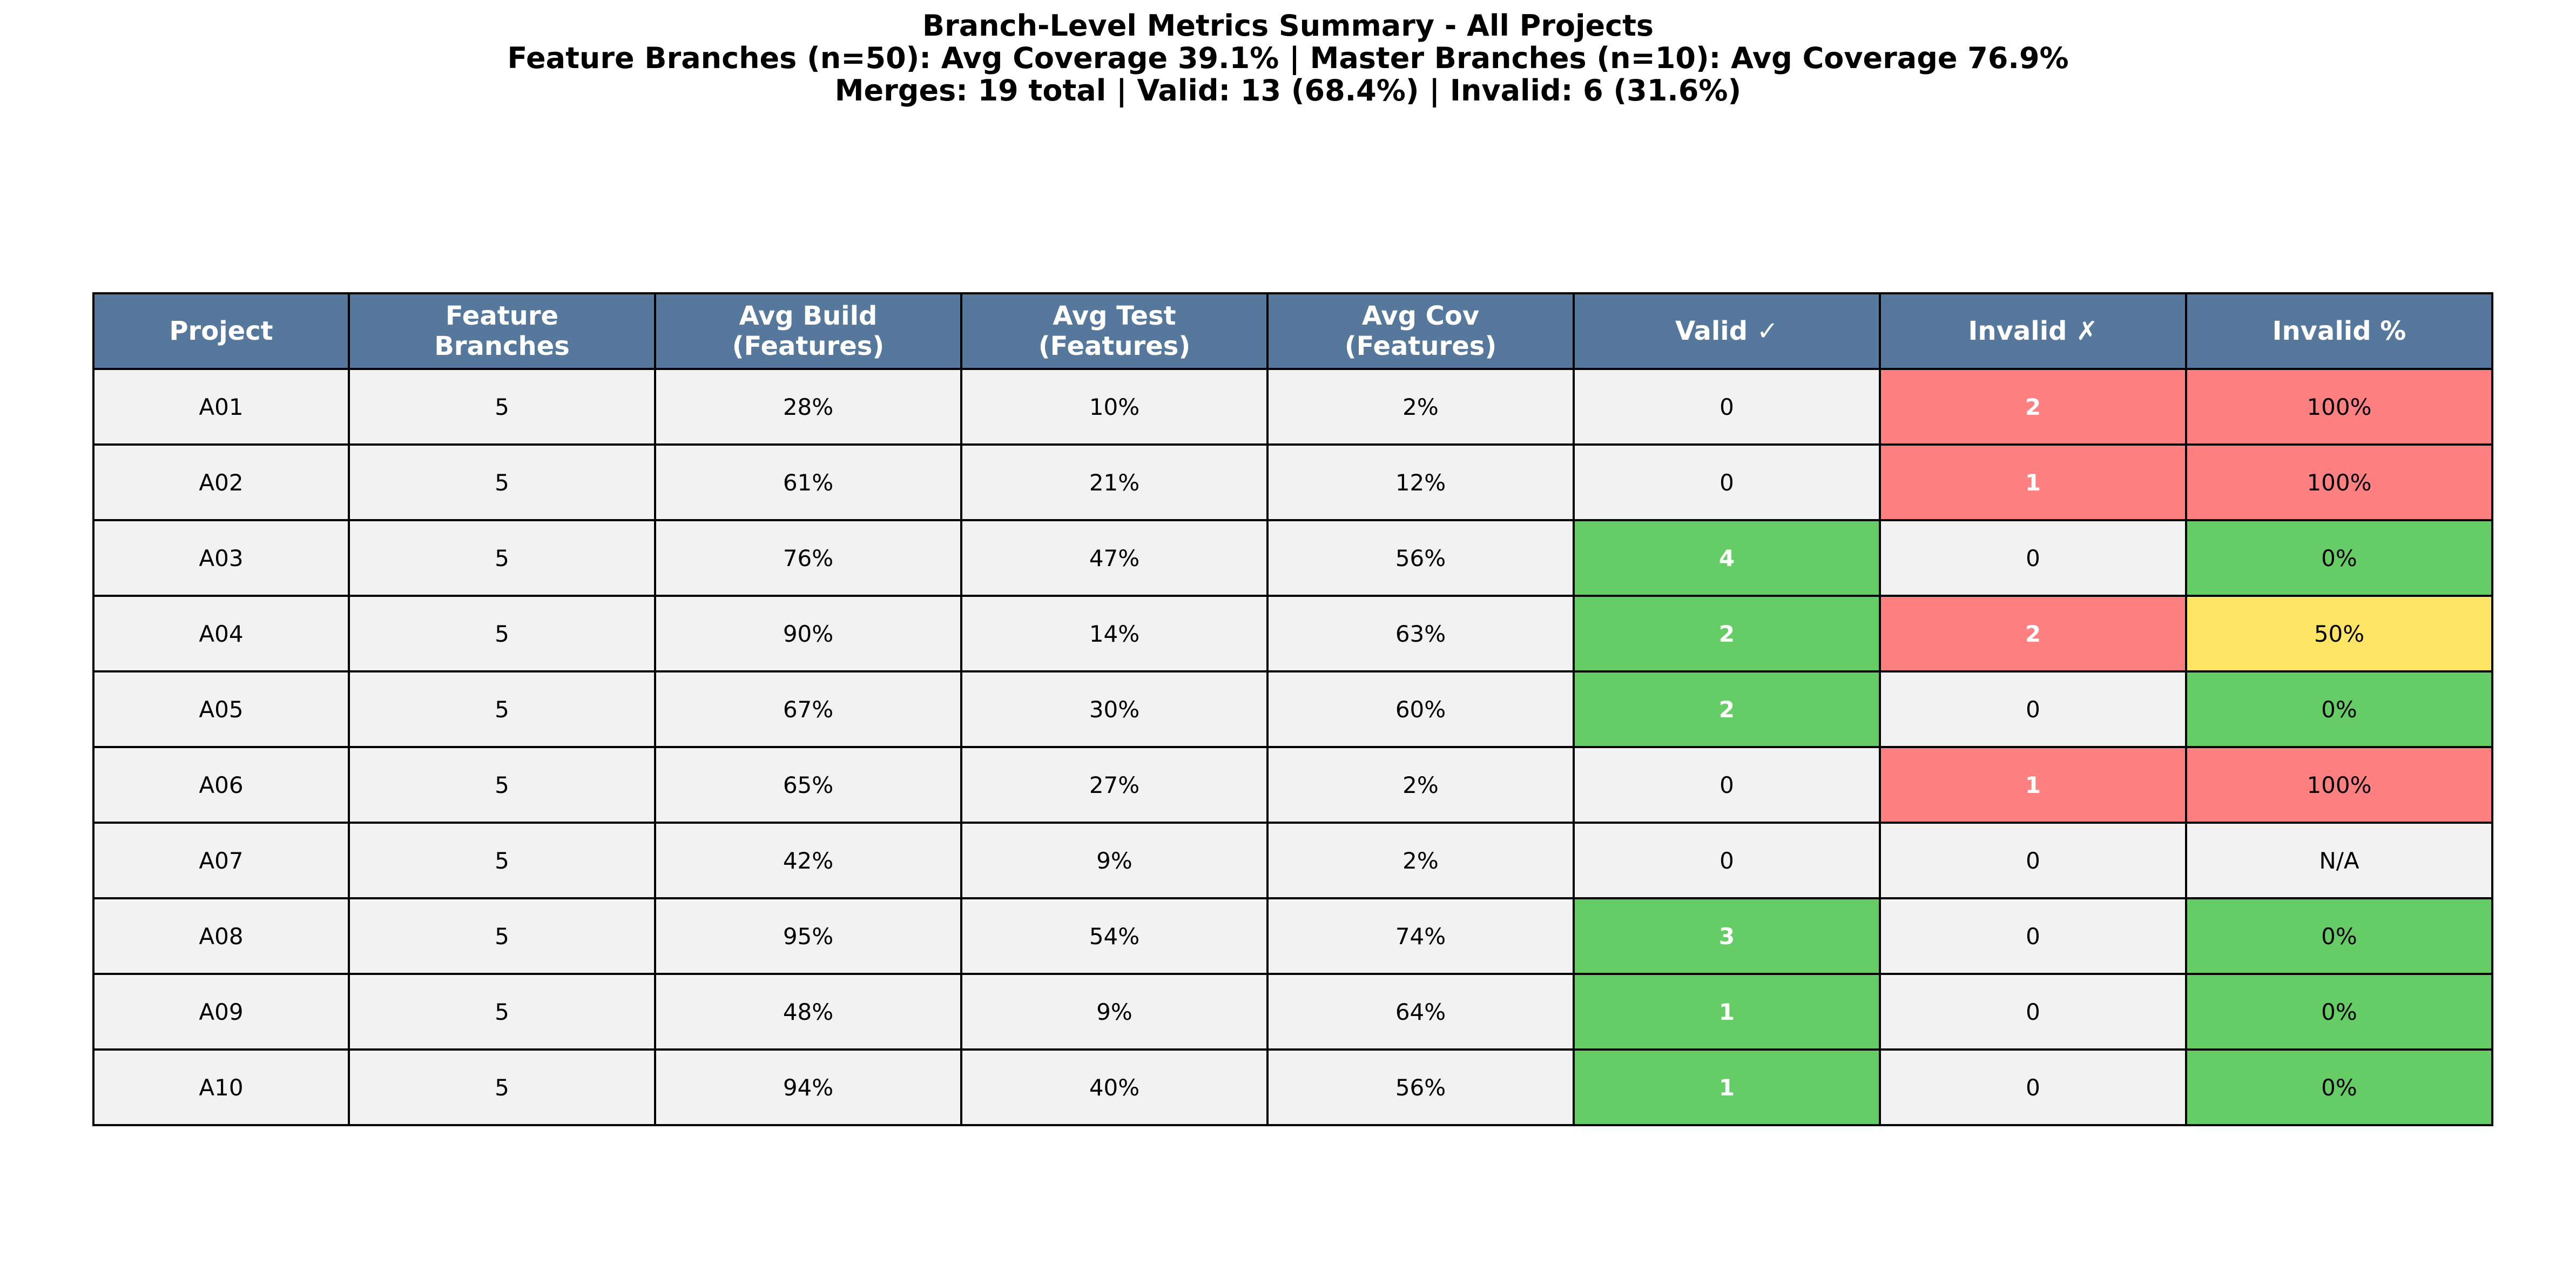 This screenshot has height=1278, width=2576. I want to click on cell-avg-build: 65%, so click(808, 785).